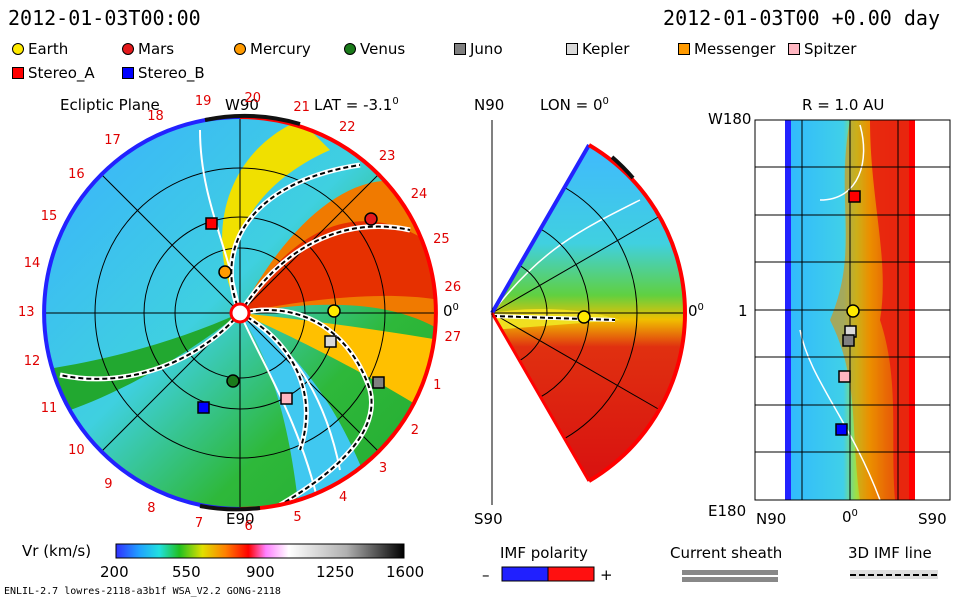  Describe the element at coordinates (199, 523) in the screenshot. I see `carrington-label: 7` at that location.